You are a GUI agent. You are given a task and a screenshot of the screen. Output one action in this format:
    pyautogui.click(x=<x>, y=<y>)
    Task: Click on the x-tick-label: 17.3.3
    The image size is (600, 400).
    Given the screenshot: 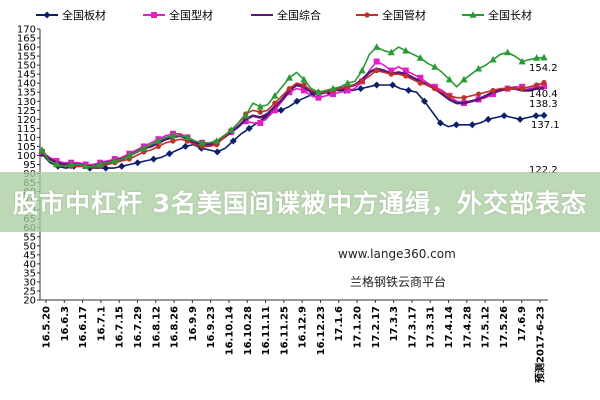 What is the action you would take?
    pyautogui.click(x=394, y=323)
    